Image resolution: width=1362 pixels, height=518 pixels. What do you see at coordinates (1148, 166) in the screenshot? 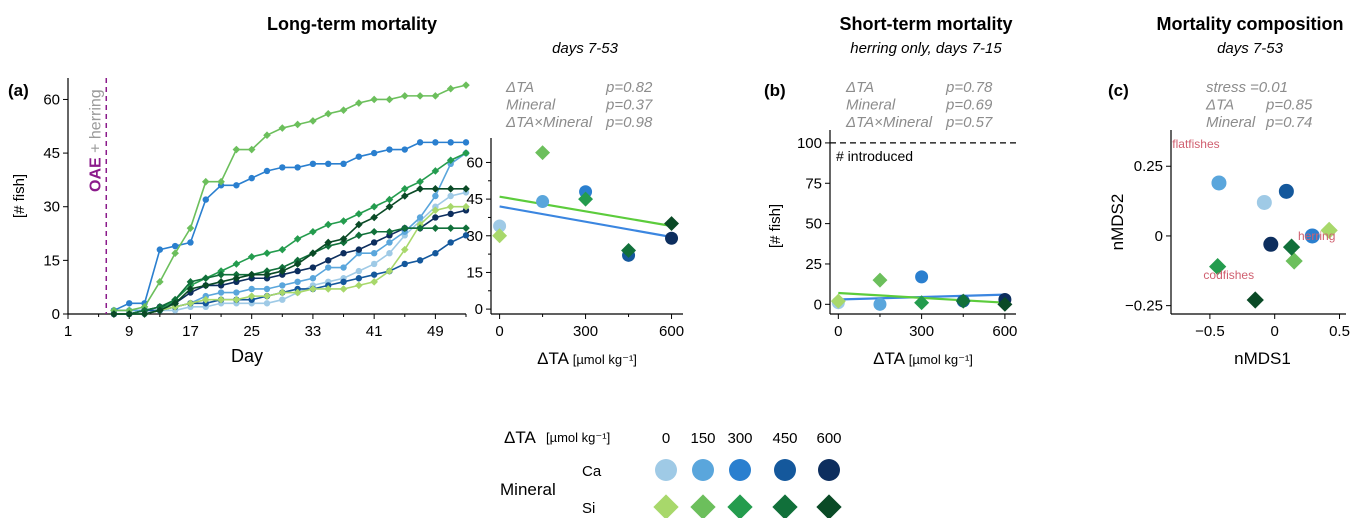
I see `nmds-ytick-label: 0.25` at bounding box center [1148, 166].